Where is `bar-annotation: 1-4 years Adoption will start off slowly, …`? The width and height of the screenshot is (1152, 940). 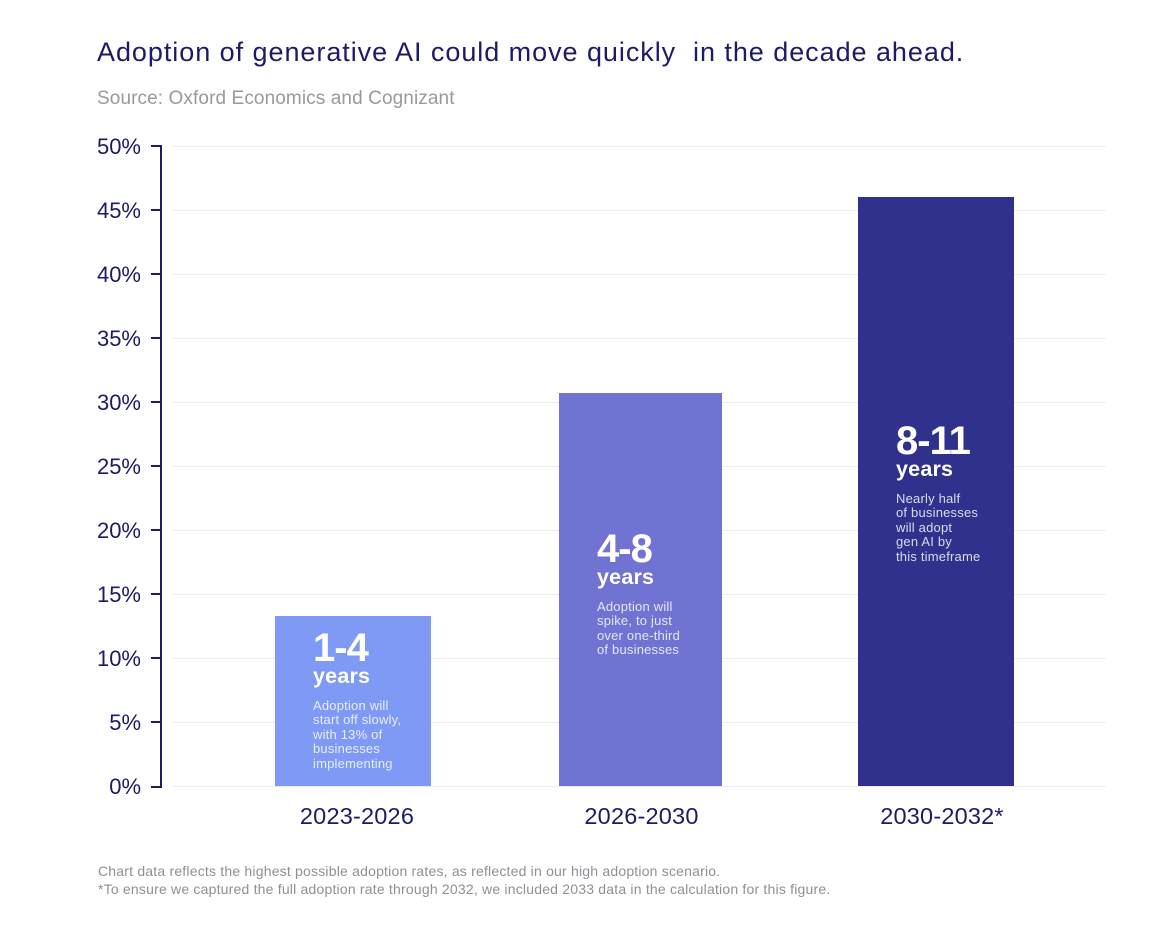
bar-annotation: 1-4 years Adoption will start off slowly, … is located at coordinates (353, 698).